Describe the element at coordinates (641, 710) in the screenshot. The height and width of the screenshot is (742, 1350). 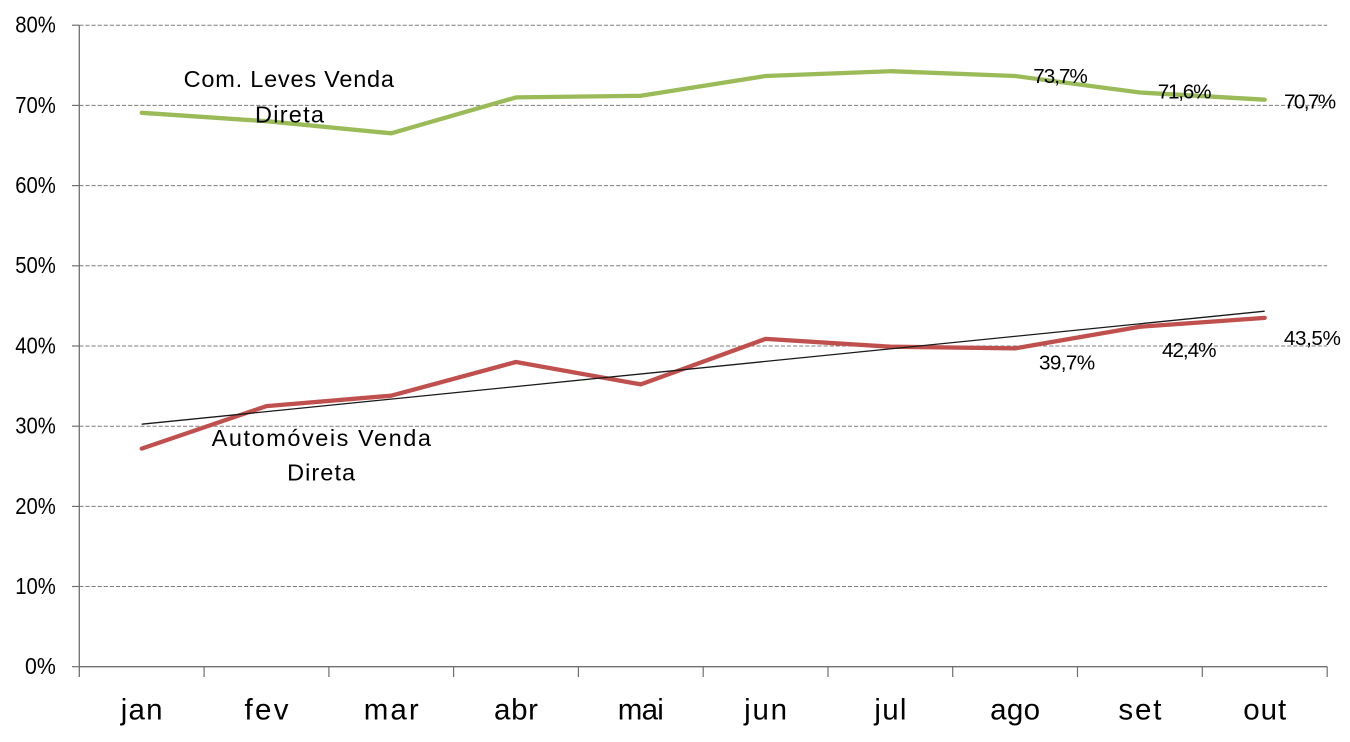
I see `svg-text: mai` at that location.